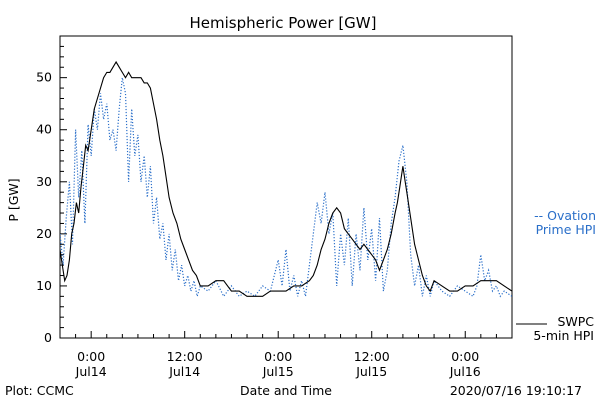  What do you see at coordinates (48, 337) in the screenshot?
I see `y-tick-label: 0` at bounding box center [48, 337].